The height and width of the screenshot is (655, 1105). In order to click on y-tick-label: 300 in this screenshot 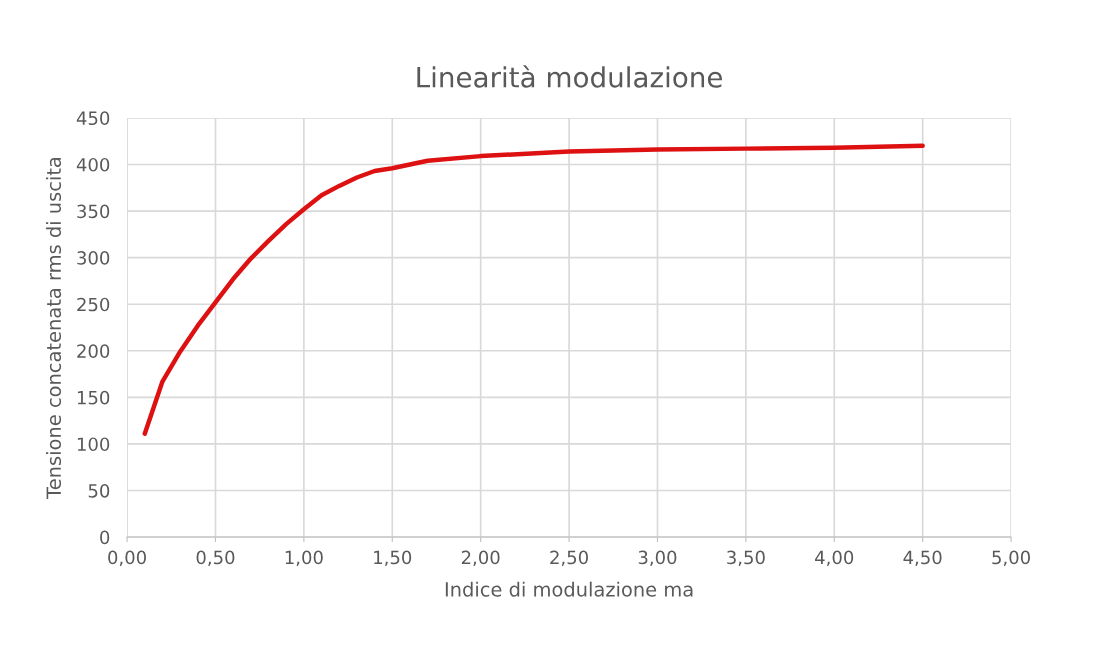, I will do `click(93, 258)`.